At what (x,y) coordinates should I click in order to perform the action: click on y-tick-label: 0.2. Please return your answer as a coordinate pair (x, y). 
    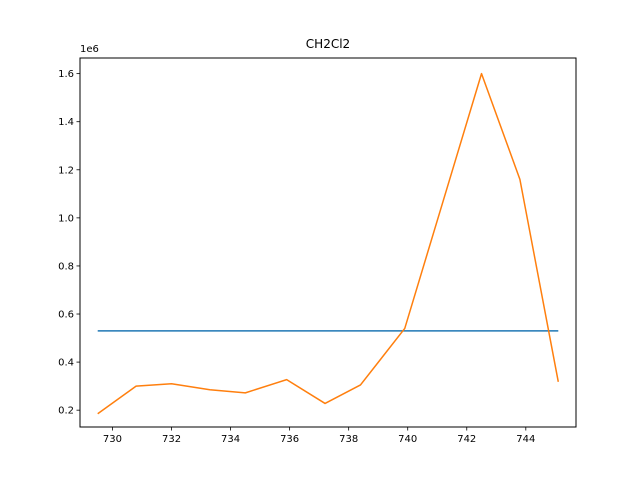
    Looking at the image, I should click on (66, 411).